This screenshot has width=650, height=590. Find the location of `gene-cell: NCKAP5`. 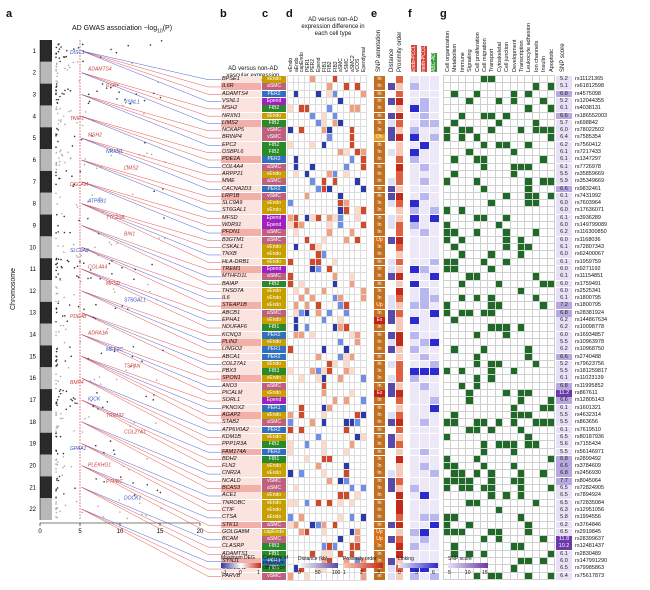

gene-cell: NCKAP5 is located at coordinates (241, 131).